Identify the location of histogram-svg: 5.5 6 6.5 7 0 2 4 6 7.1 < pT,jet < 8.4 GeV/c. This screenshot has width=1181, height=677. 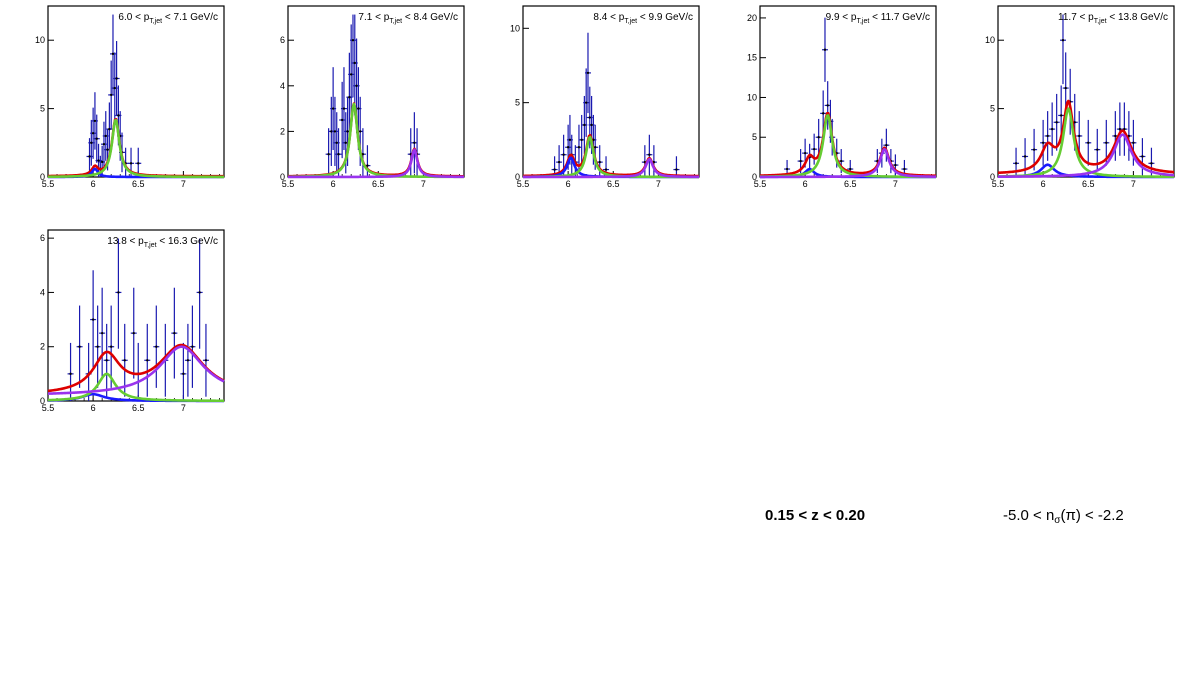
(372, 97).